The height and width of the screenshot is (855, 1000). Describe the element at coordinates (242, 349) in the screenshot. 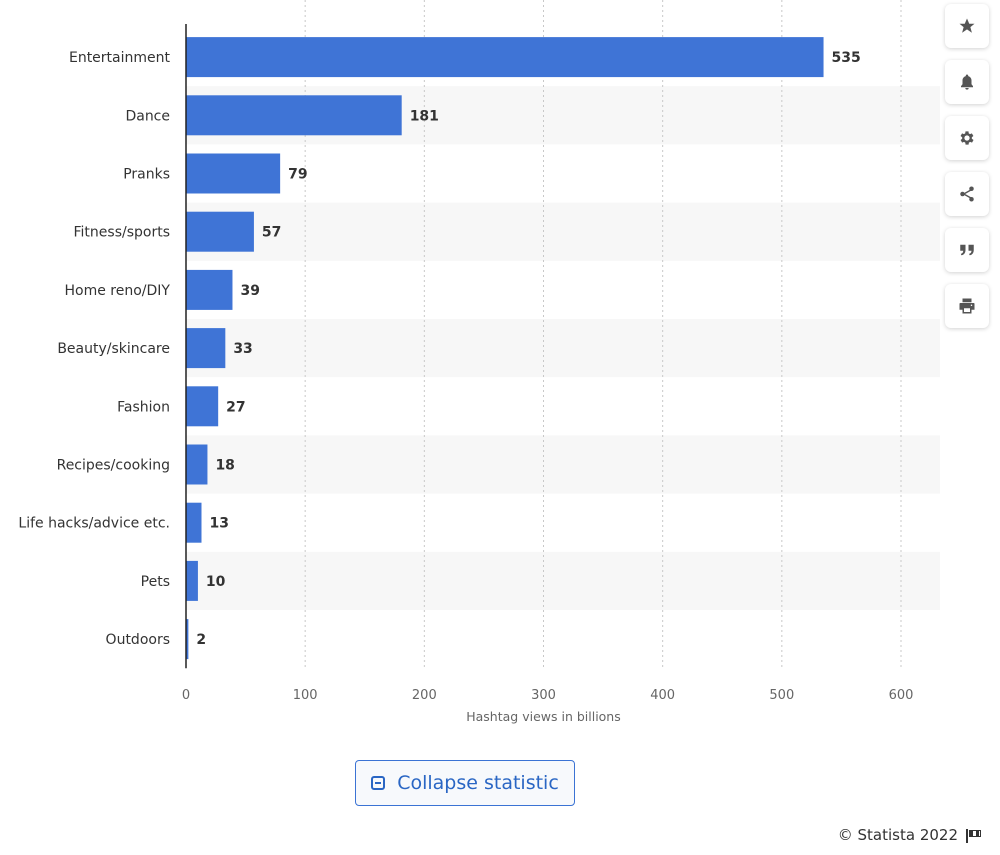

I see `data-label: 33` at that location.